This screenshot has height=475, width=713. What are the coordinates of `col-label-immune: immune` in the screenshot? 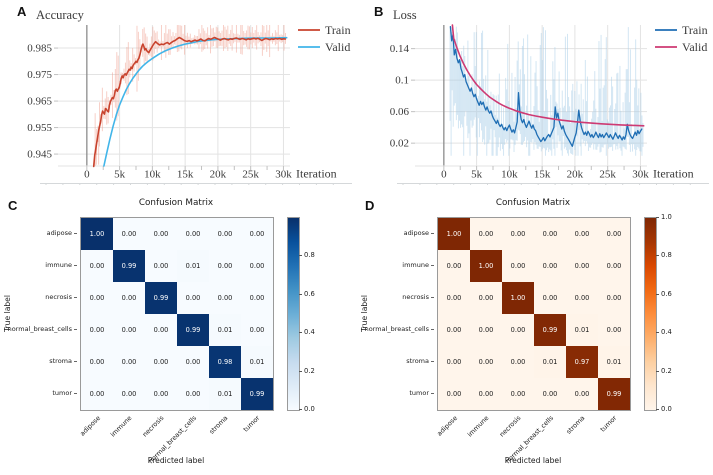 It's located at (121, 426).